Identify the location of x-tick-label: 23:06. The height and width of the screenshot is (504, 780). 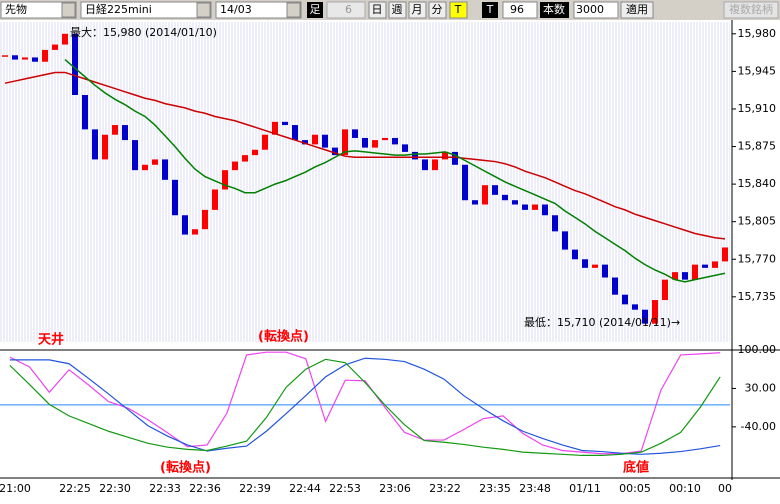
(395, 488).